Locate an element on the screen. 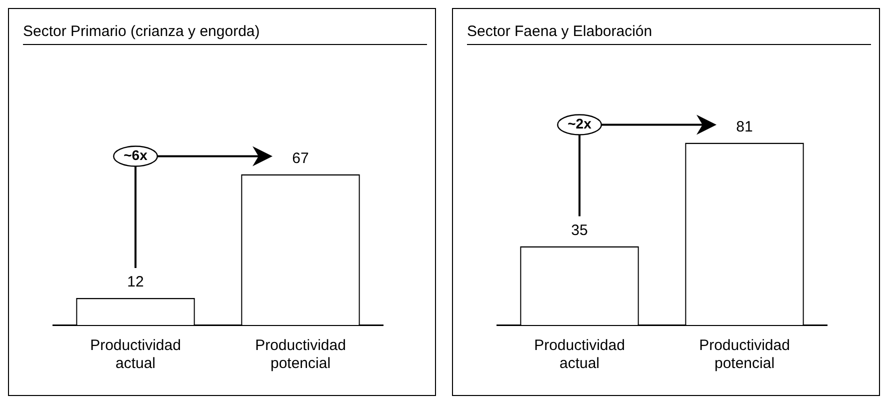  text: ~2x is located at coordinates (580, 124).